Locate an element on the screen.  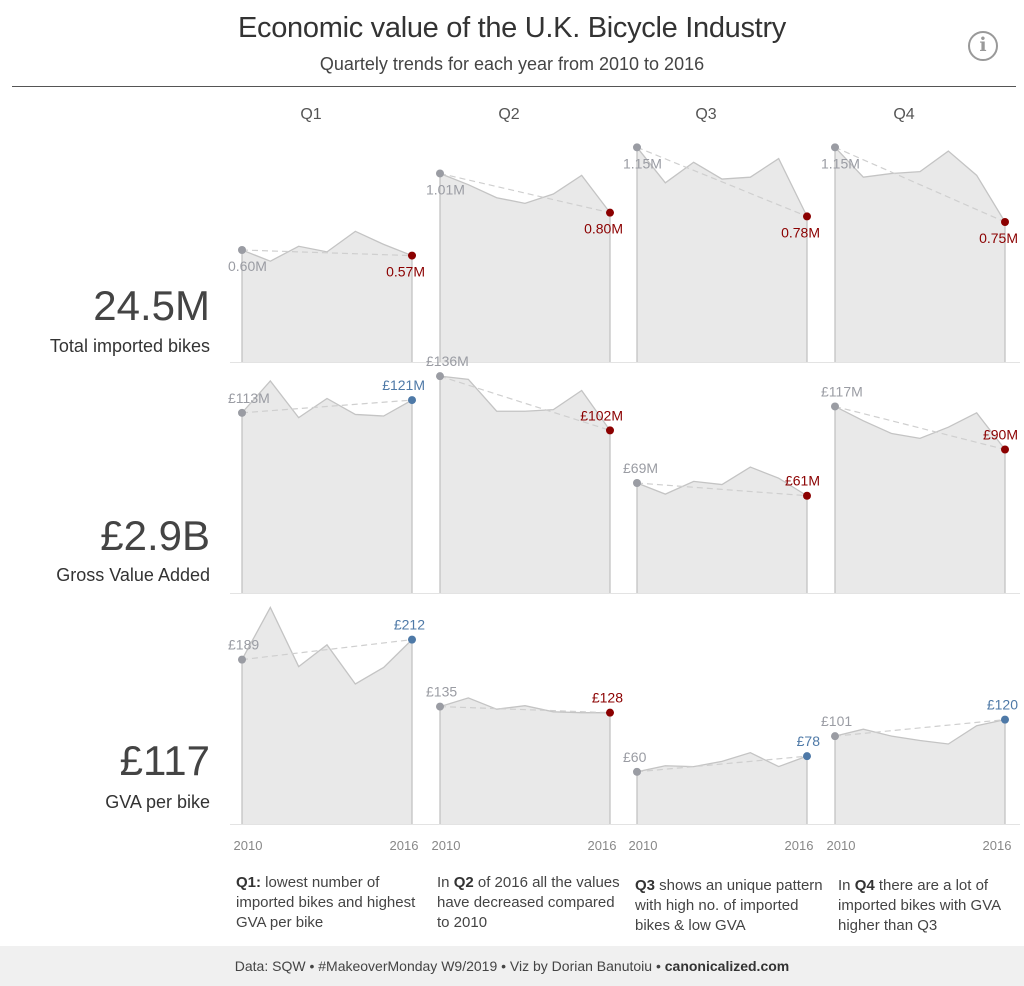
end-label: £102M is located at coordinates (601, 415).